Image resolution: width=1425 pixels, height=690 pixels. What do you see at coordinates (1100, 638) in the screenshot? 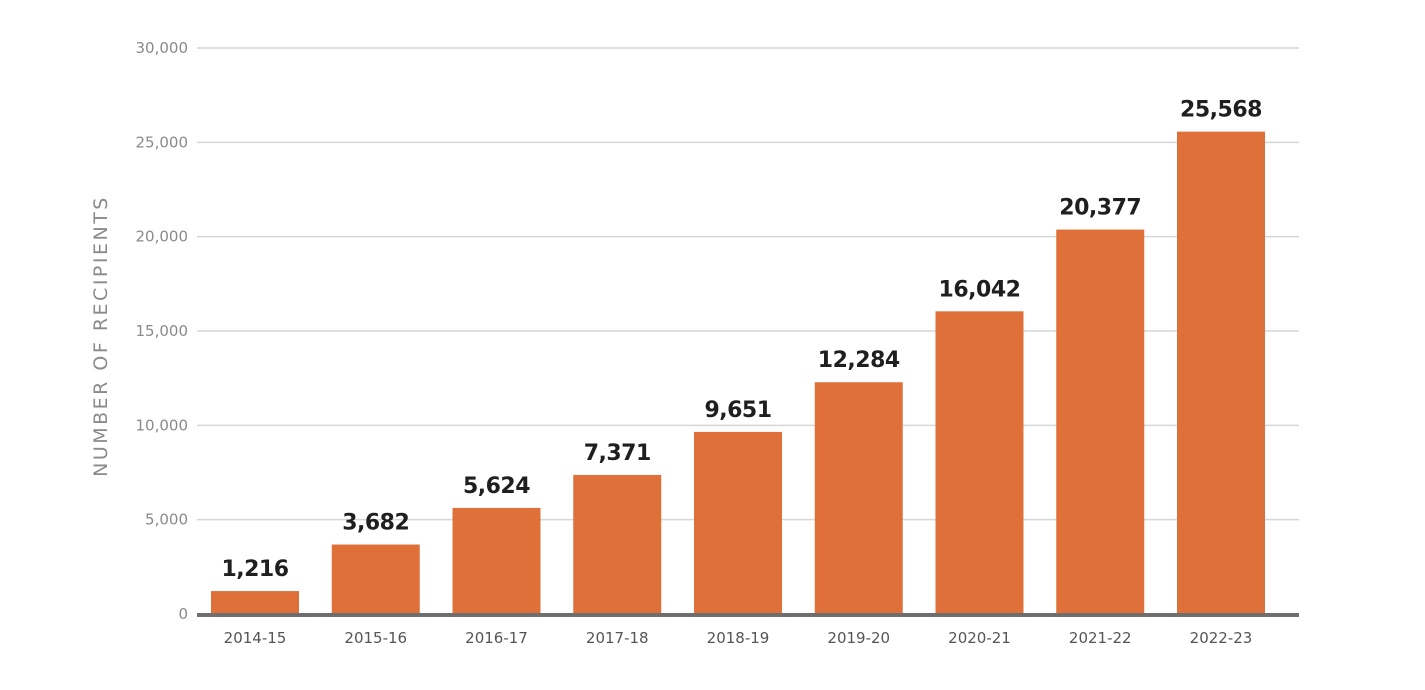
I see `x-tick-label: 2021-22` at bounding box center [1100, 638].